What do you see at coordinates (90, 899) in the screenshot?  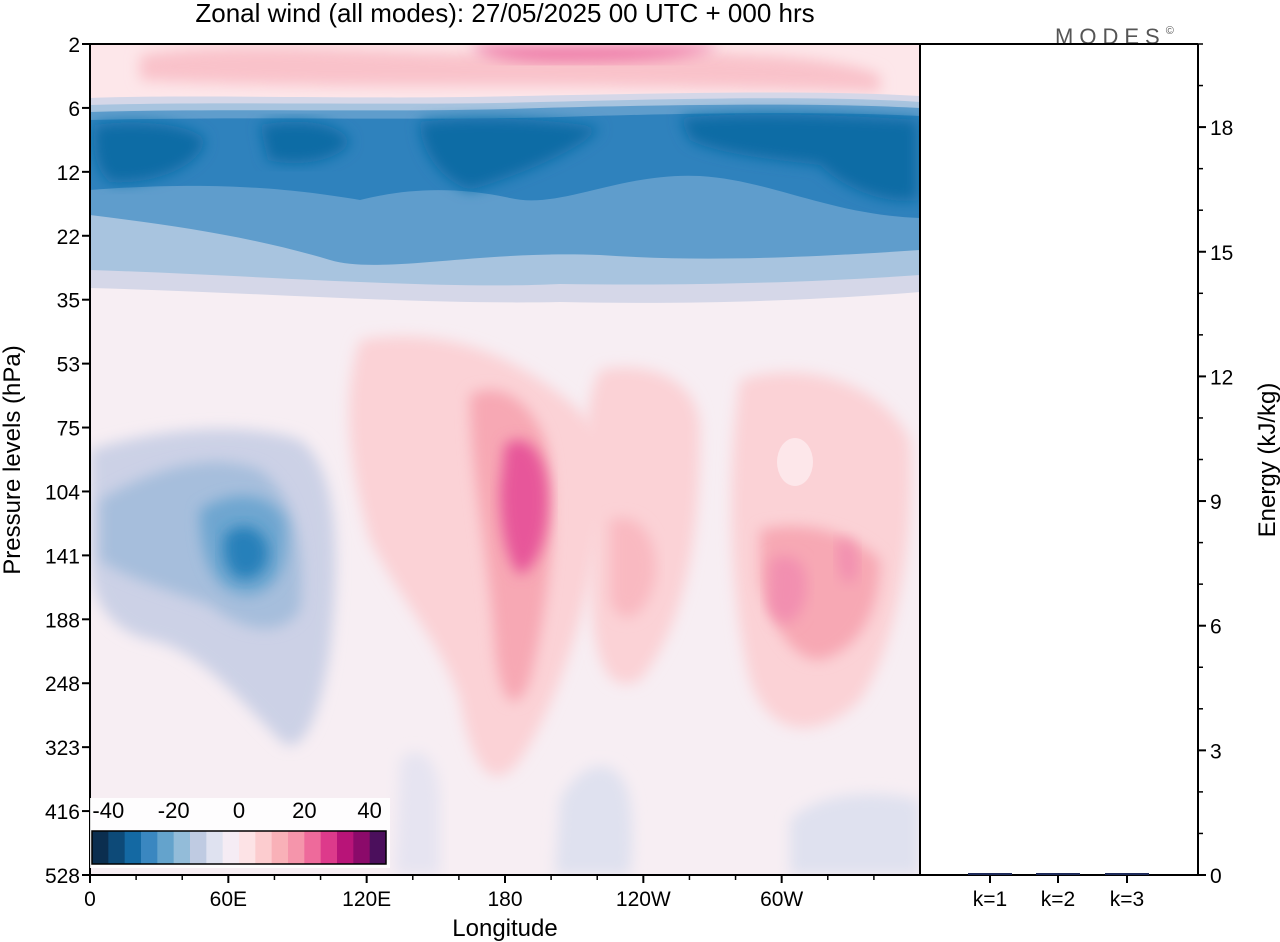 I see `x-tick-label: 0` at bounding box center [90, 899].